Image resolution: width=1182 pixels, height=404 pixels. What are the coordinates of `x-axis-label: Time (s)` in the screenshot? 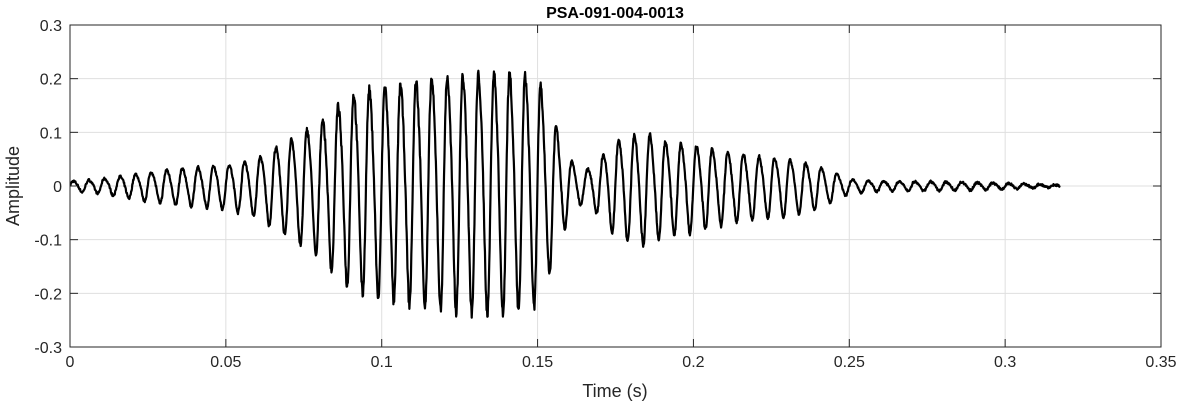 It's located at (614, 391).